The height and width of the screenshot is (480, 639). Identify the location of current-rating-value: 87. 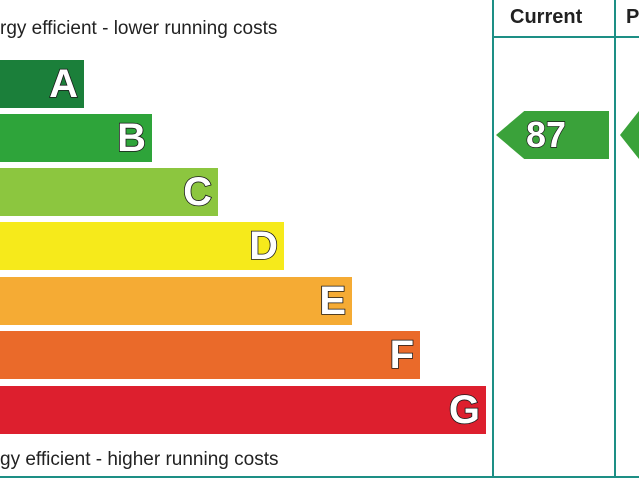
(546, 134).